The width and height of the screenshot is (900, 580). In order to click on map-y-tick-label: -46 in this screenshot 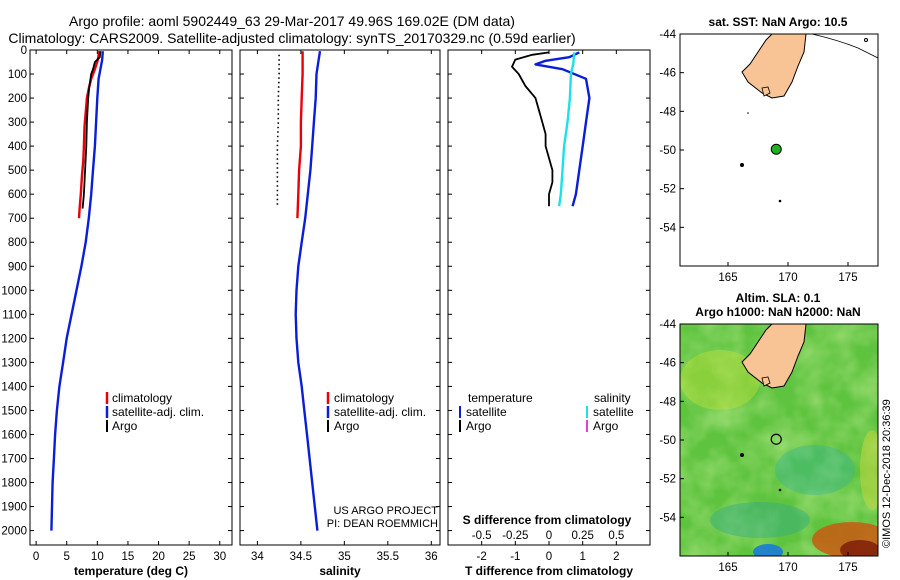, I will do `click(667, 364)`.